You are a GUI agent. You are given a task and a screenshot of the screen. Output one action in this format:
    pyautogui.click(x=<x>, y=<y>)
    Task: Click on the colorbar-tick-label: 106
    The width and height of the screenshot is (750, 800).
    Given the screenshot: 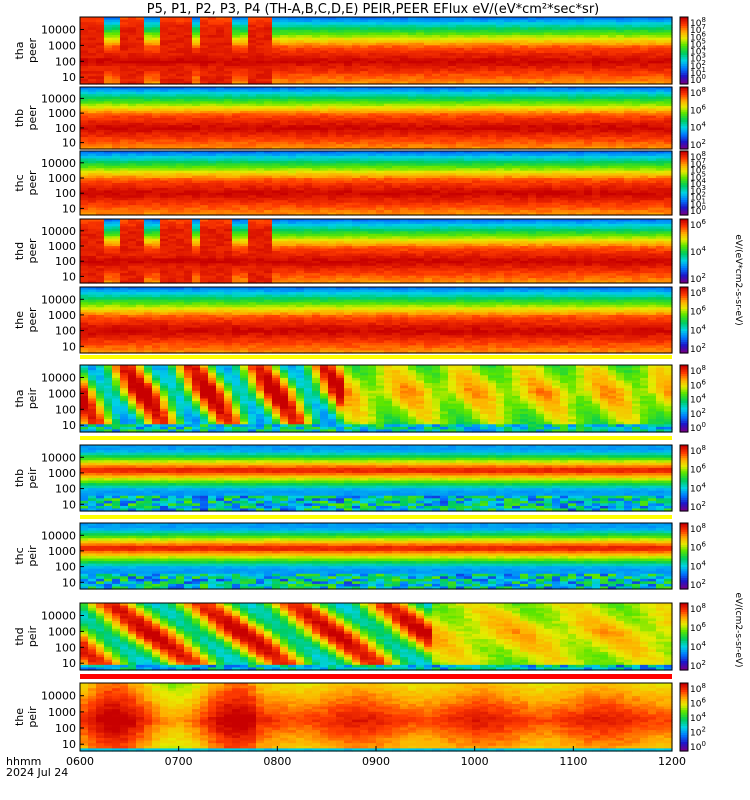 What is the action you would take?
    pyautogui.click(x=698, y=109)
    